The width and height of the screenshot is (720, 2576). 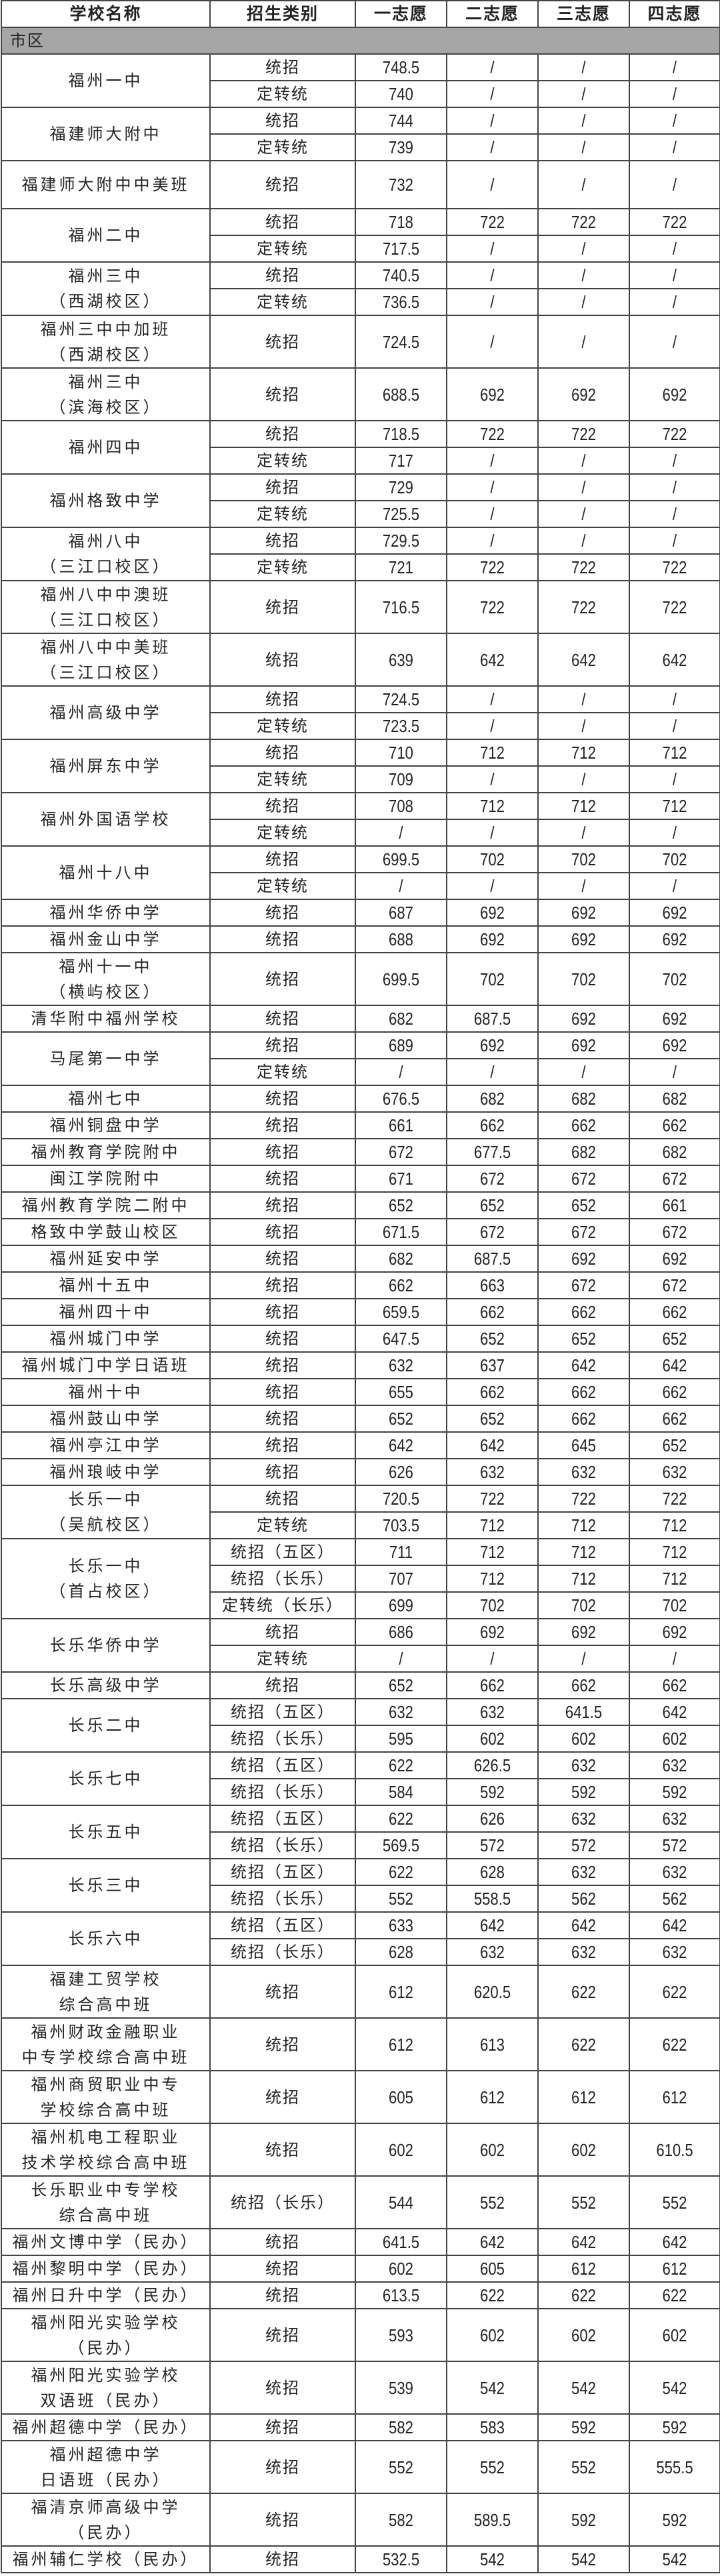 What do you see at coordinates (360, 567) in the screenshot?
I see `table-row: 定转统 721 722 722 722` at bounding box center [360, 567].